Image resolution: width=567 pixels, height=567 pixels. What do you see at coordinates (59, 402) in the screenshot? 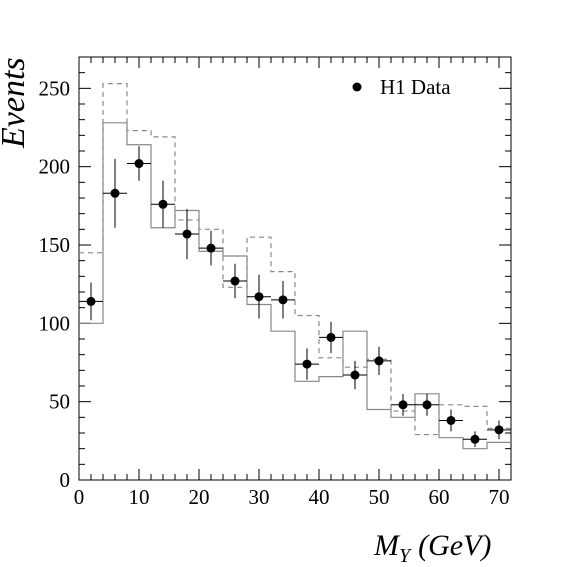
I see `y-tick-label: 50` at bounding box center [59, 402].